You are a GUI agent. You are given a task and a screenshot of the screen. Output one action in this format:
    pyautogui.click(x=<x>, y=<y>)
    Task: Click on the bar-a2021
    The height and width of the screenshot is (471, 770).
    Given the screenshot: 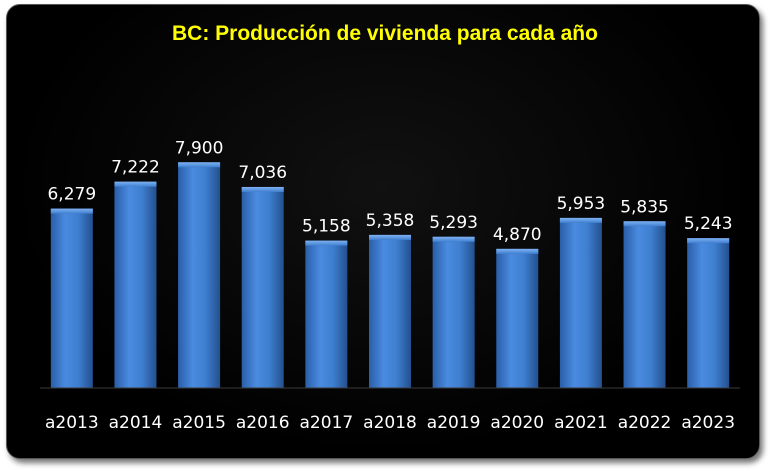 What is the action you would take?
    pyautogui.click(x=580, y=302)
    